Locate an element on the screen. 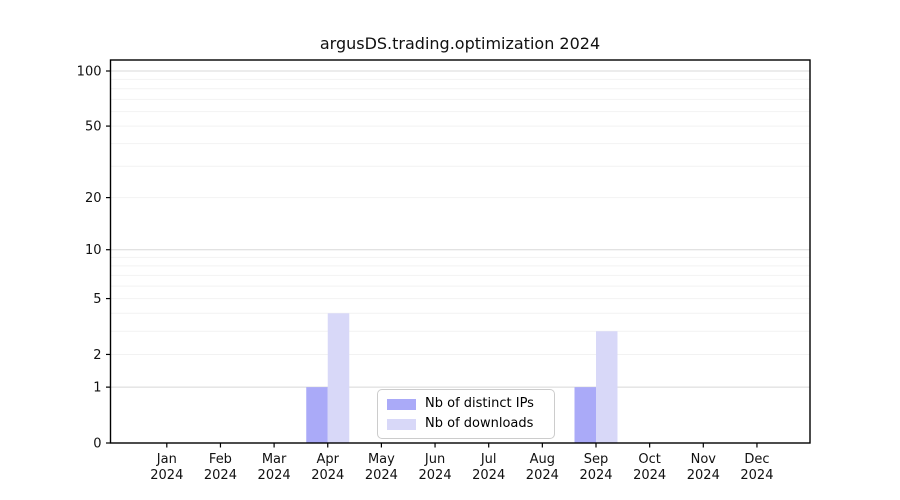 The image size is (900, 500). x-tick-label-month: Oct is located at coordinates (649, 459).